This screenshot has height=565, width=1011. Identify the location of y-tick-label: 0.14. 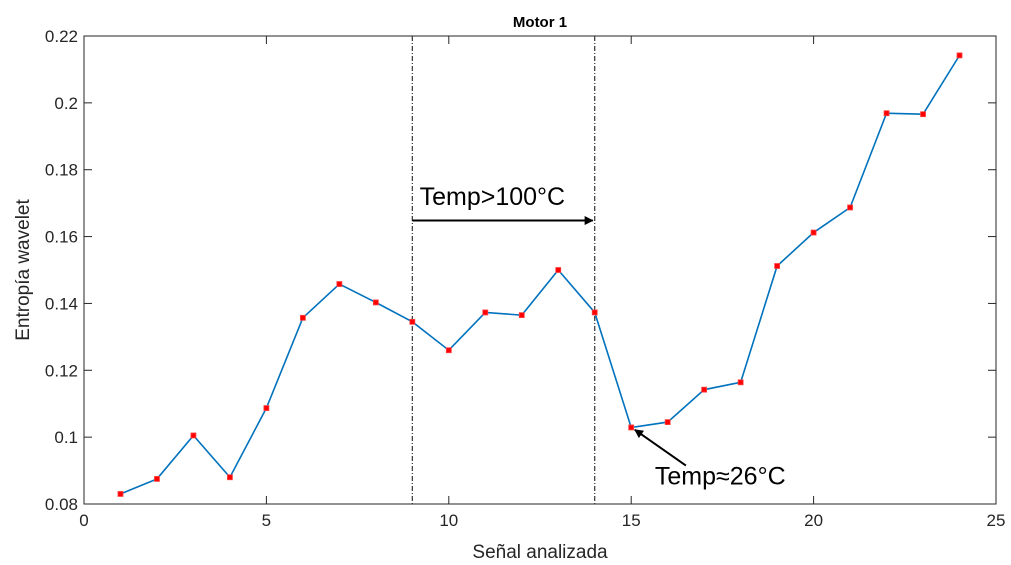
(61, 303).